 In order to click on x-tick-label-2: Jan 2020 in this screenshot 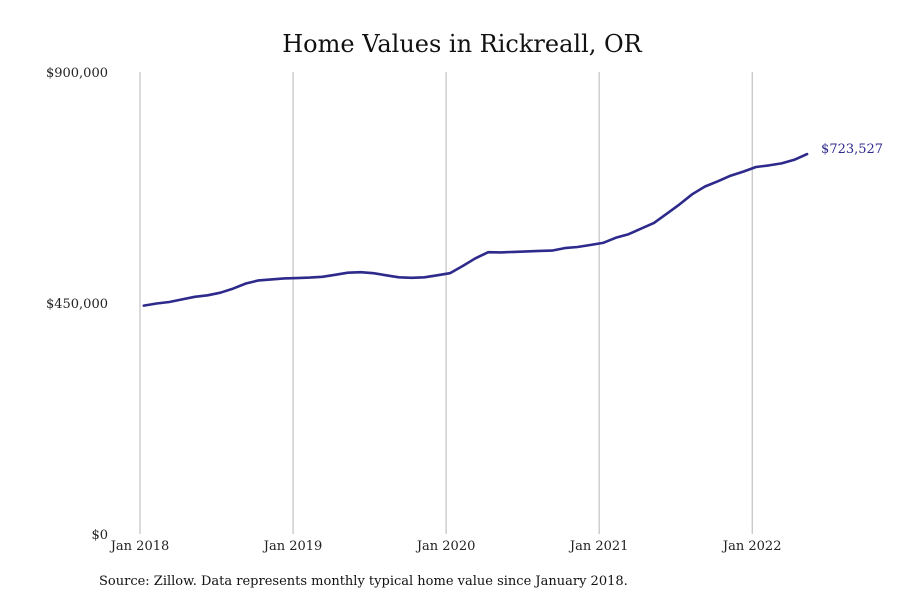, I will do `click(445, 546)`.